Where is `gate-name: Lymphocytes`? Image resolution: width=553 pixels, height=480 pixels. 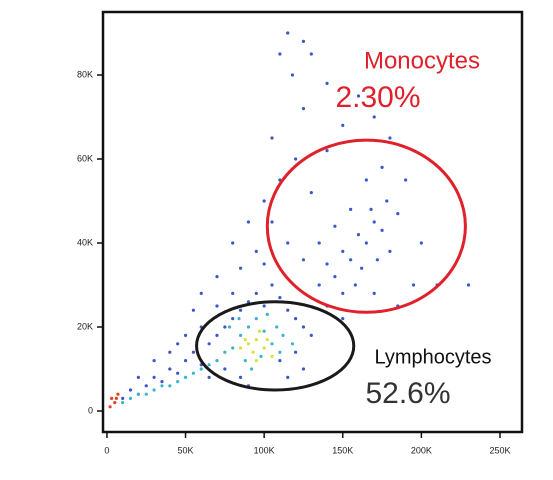 gate-name: Lymphocytes is located at coordinates (432, 357).